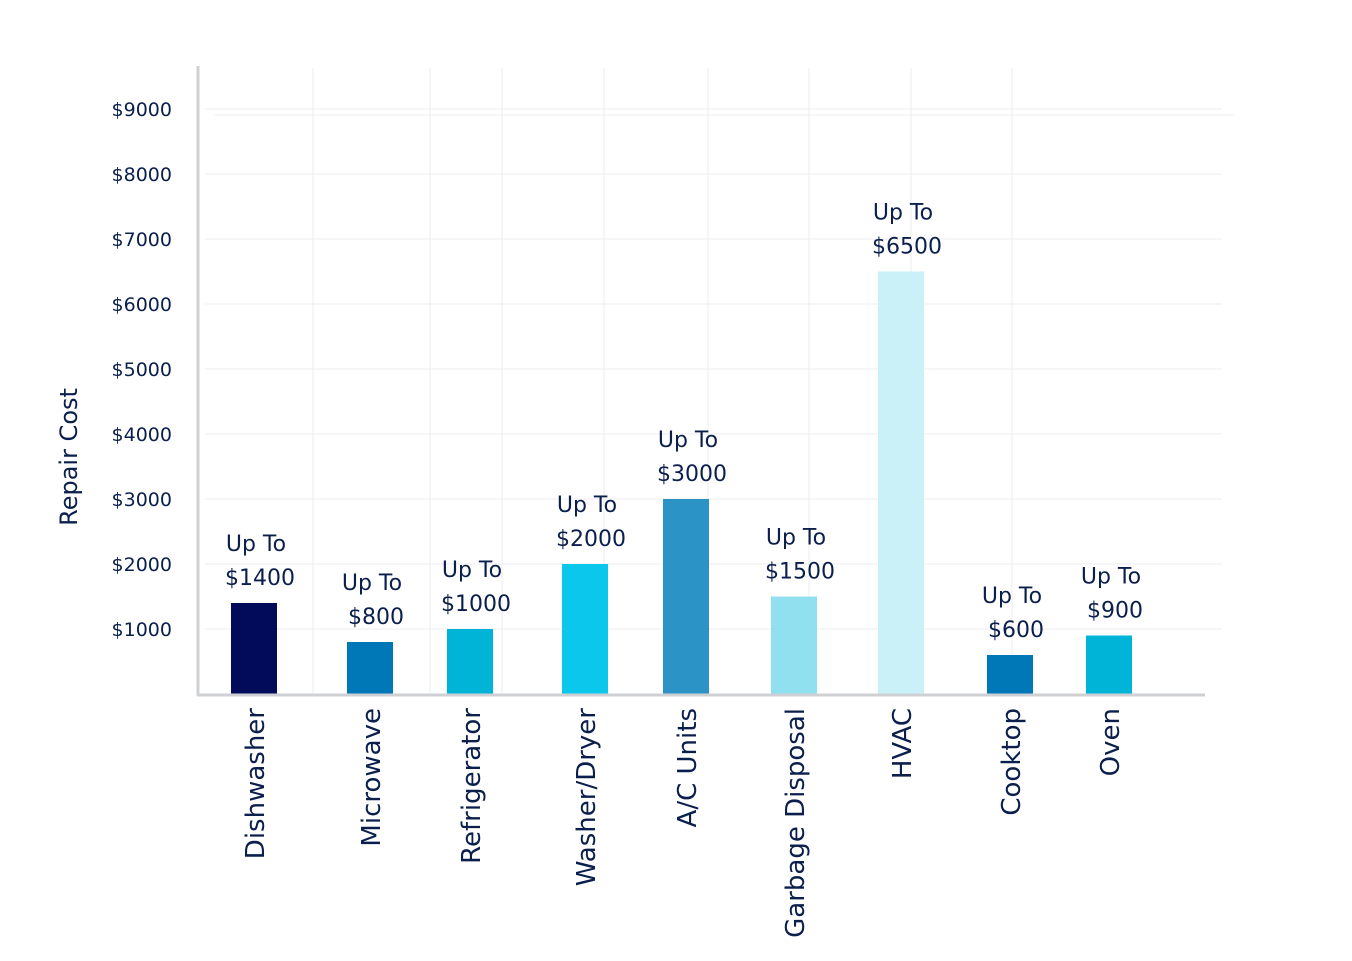  What do you see at coordinates (142, 565) in the screenshot?
I see `y-tick-label-2: $2000` at bounding box center [142, 565].